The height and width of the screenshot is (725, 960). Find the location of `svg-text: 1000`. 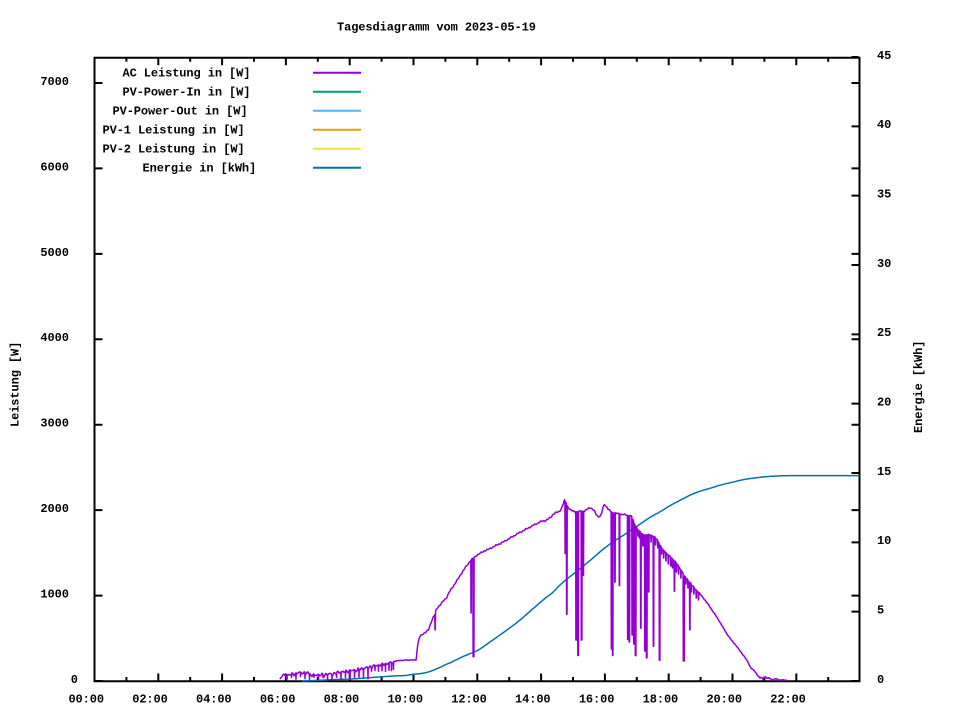

svg-text: 1000 is located at coordinates (54, 595).